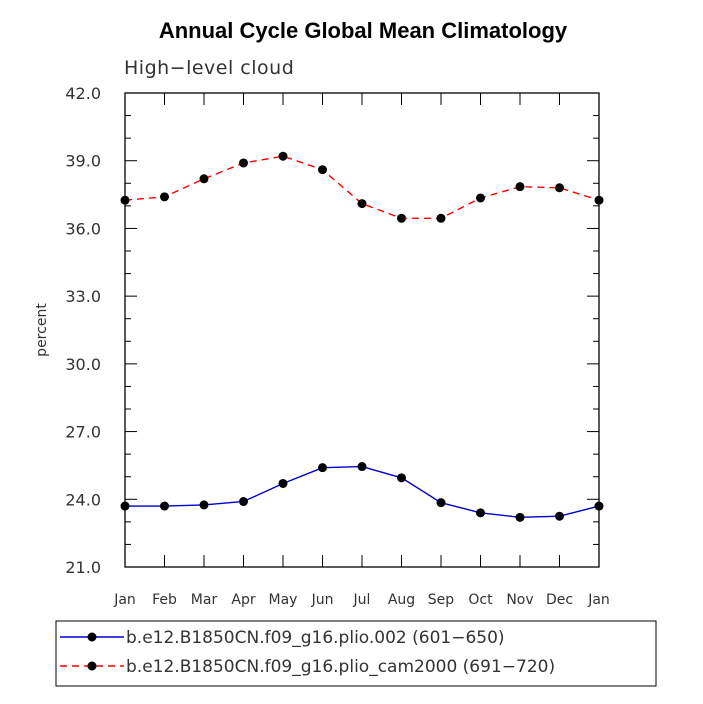 The height and width of the screenshot is (704, 703). What do you see at coordinates (315, 638) in the screenshot?
I see `legend-label-0: b.e12.B1850CN.f09_g16.plio.002 (601−650)` at bounding box center [315, 638].